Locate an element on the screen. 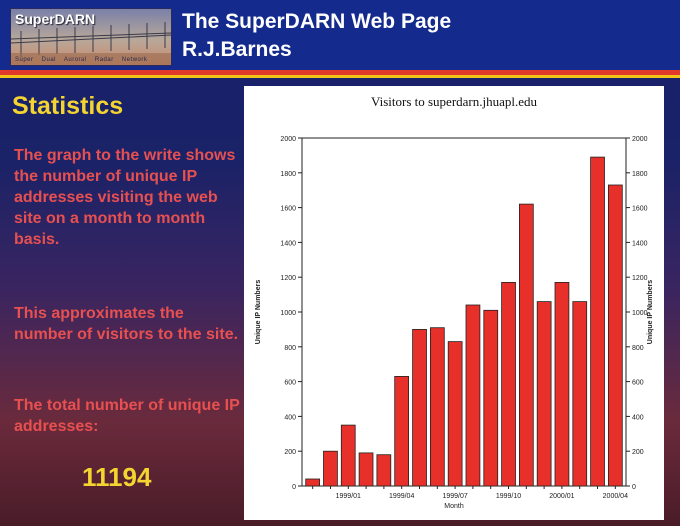  page-title: The SuperDARN Web Page is located at coordinates (317, 21).